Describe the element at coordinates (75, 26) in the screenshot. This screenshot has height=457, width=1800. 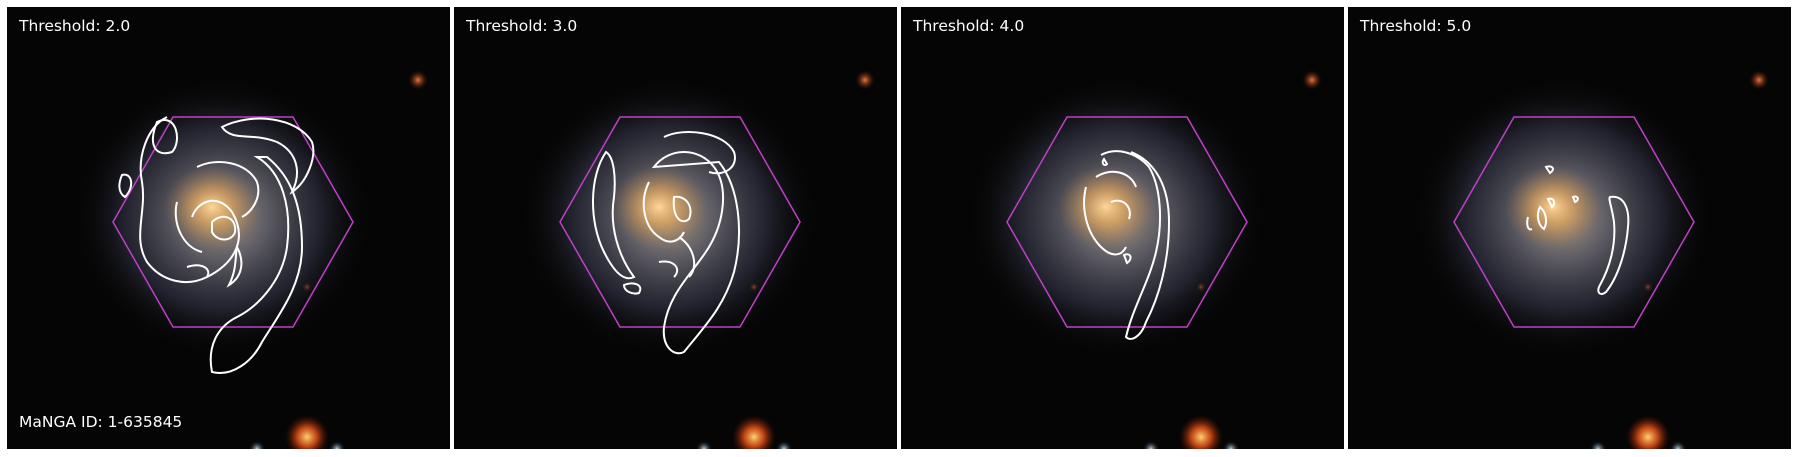
I see `panel-title: Threshold: 2.0` at that location.